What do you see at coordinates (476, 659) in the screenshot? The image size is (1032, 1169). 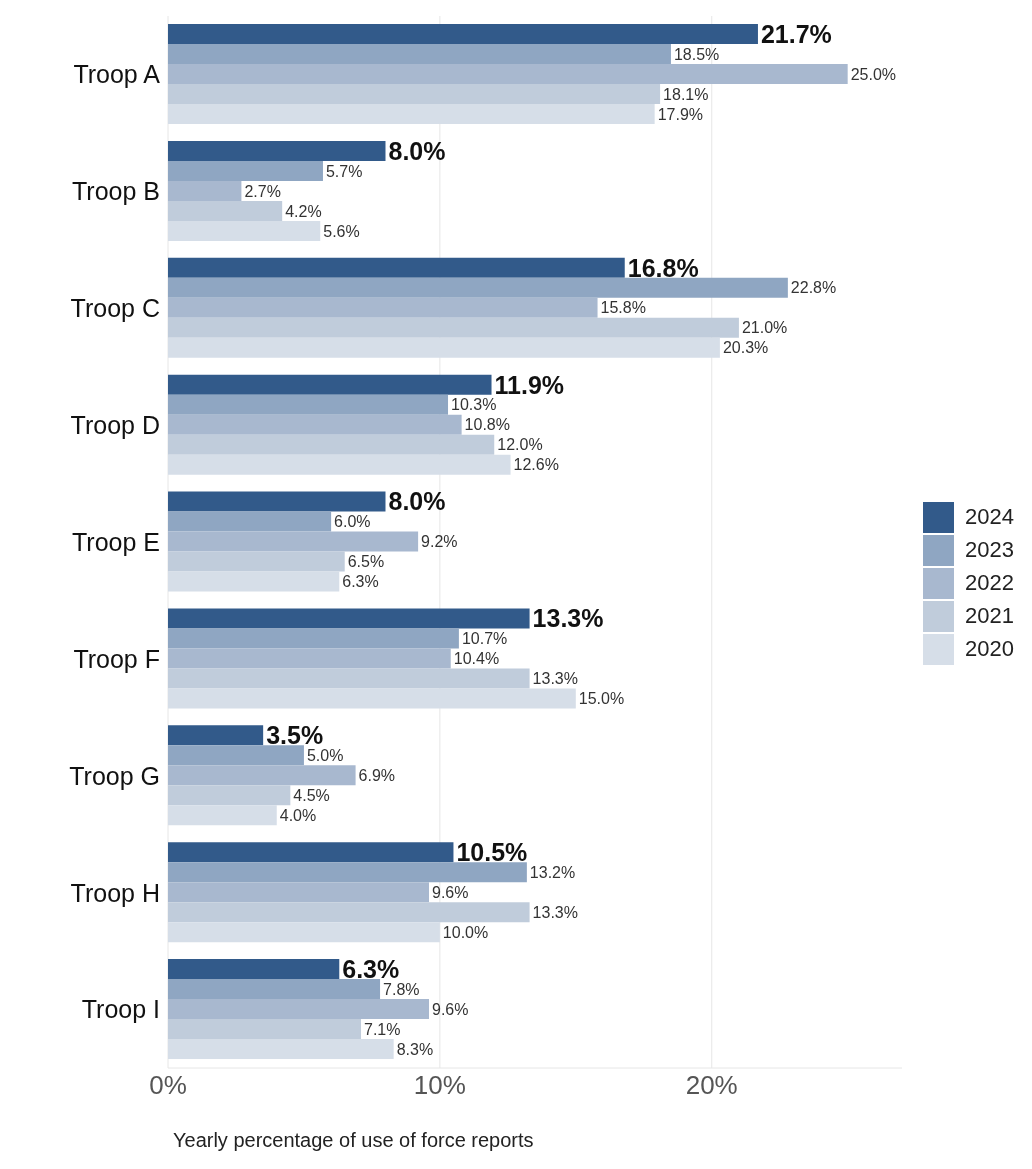 I see `data-label: 10.4%` at bounding box center [476, 659].